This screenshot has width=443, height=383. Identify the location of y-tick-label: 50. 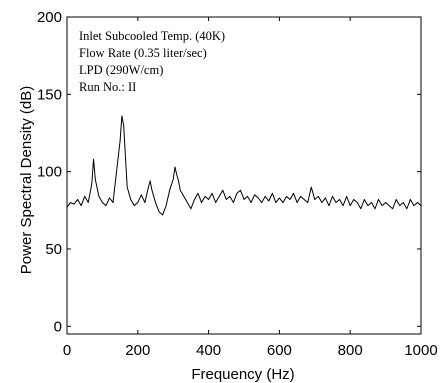
(53, 249).